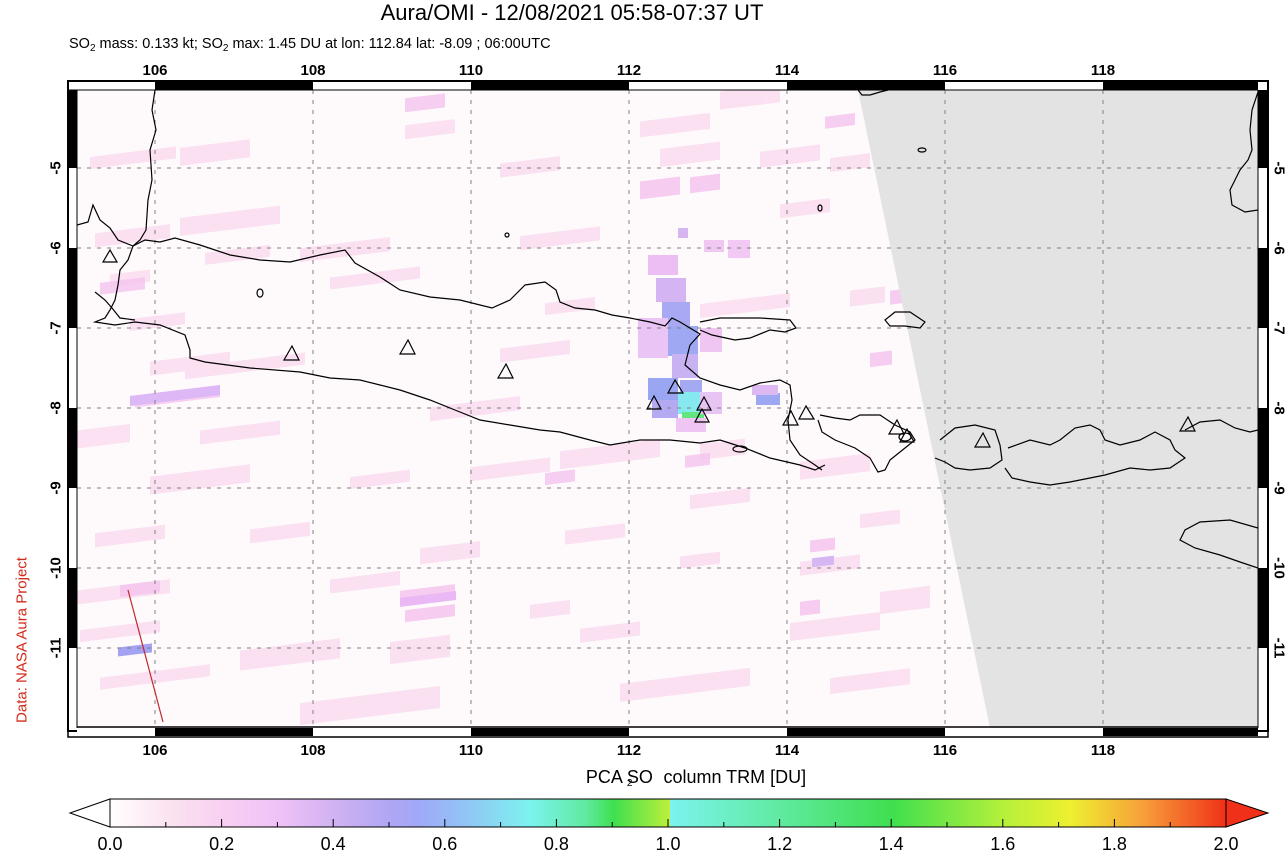  Describe the element at coordinates (787, 70) in the screenshot. I see `lon-label-top: 114` at that location.